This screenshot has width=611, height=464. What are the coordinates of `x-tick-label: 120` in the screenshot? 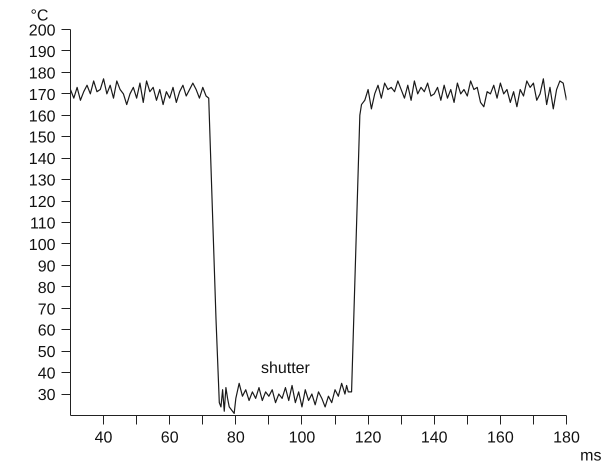 It's located at (368, 438).